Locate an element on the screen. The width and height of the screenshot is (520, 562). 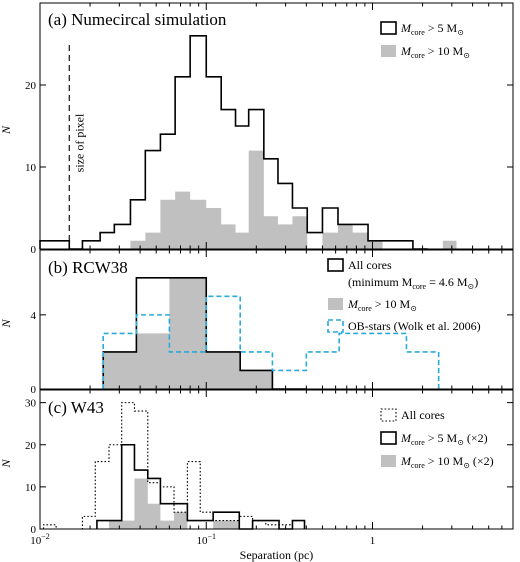
y-tick-label: 30 is located at coordinates (31, 404).